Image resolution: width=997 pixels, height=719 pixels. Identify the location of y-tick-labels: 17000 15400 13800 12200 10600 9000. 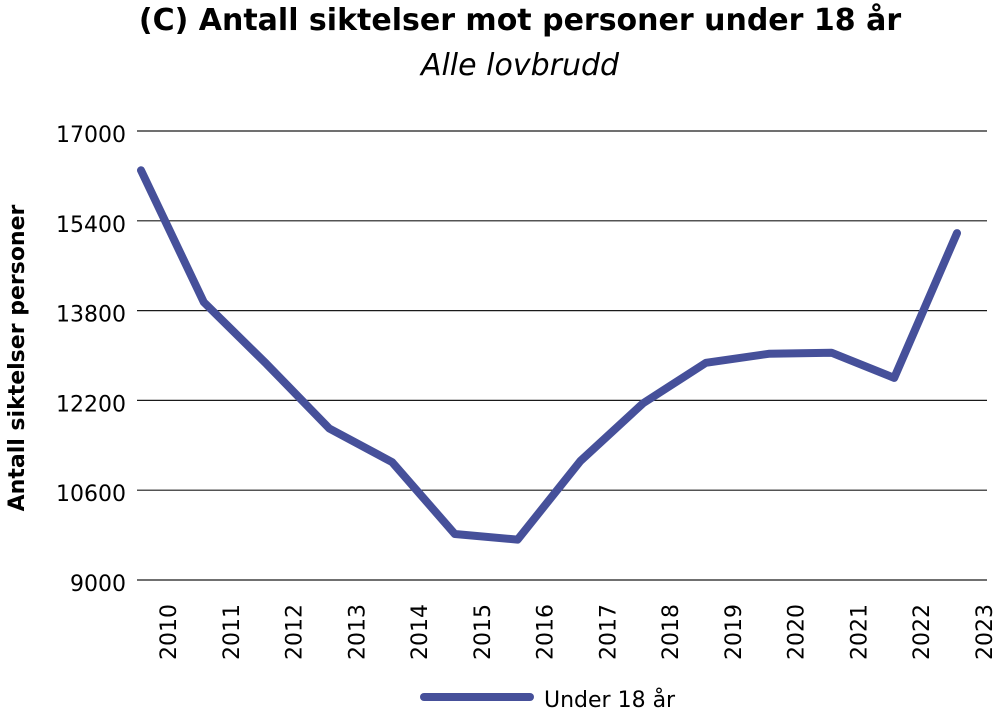
(91, 360).